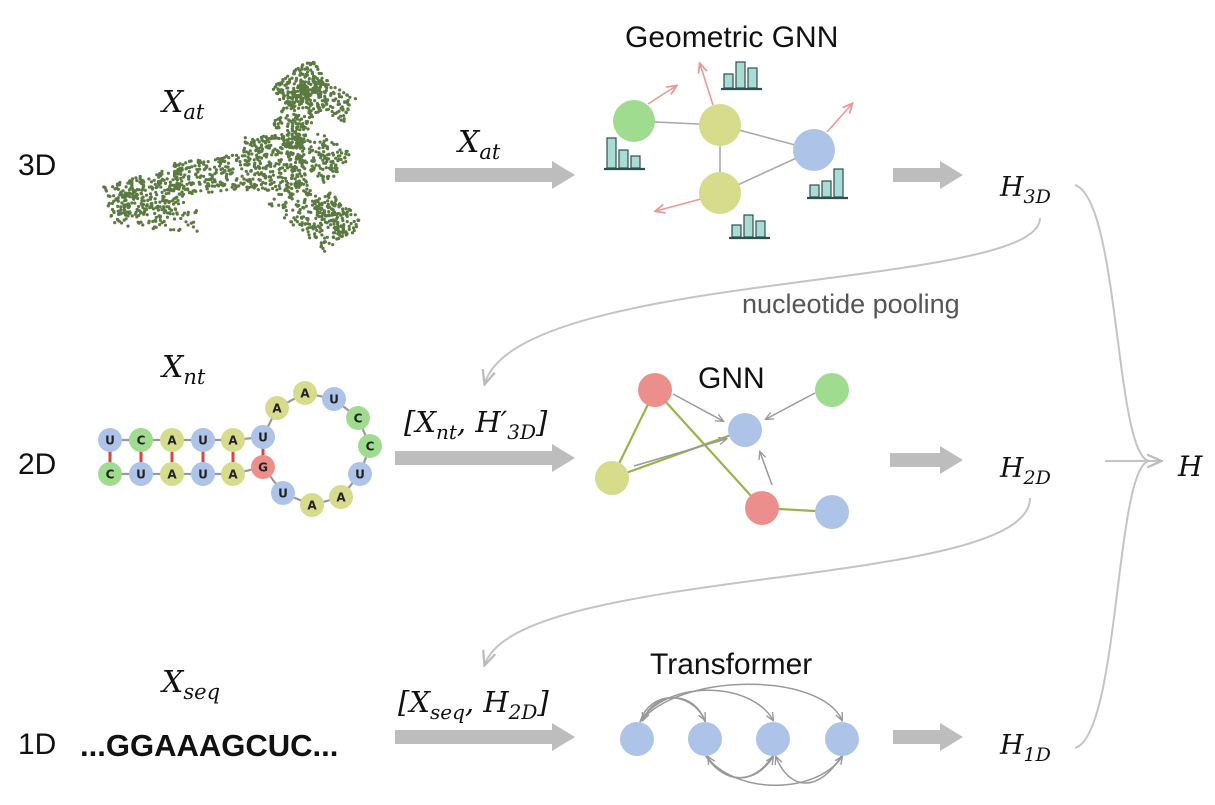 The image size is (1215, 805). Describe the element at coordinates (183, 369) in the screenshot. I see `x-nt-label: Xnt` at that location.